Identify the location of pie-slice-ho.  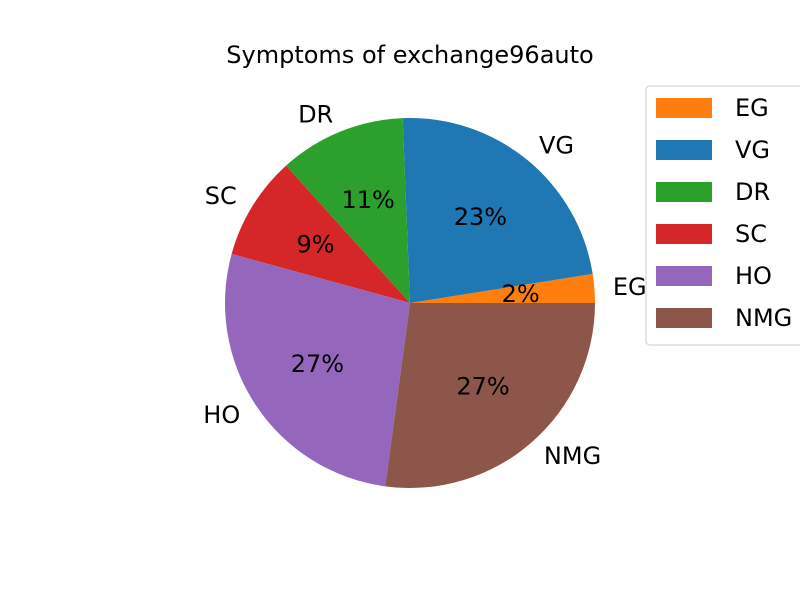
(317, 370).